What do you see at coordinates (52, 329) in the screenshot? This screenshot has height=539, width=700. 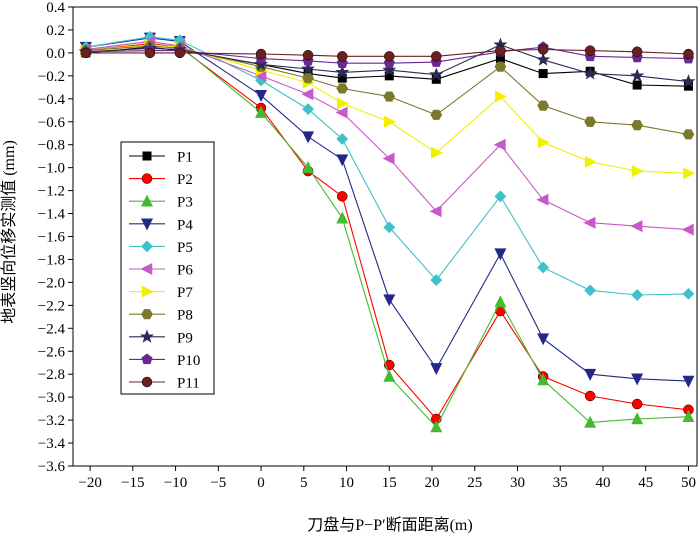 I see `y-tick-label: −2.4` at bounding box center [52, 329].